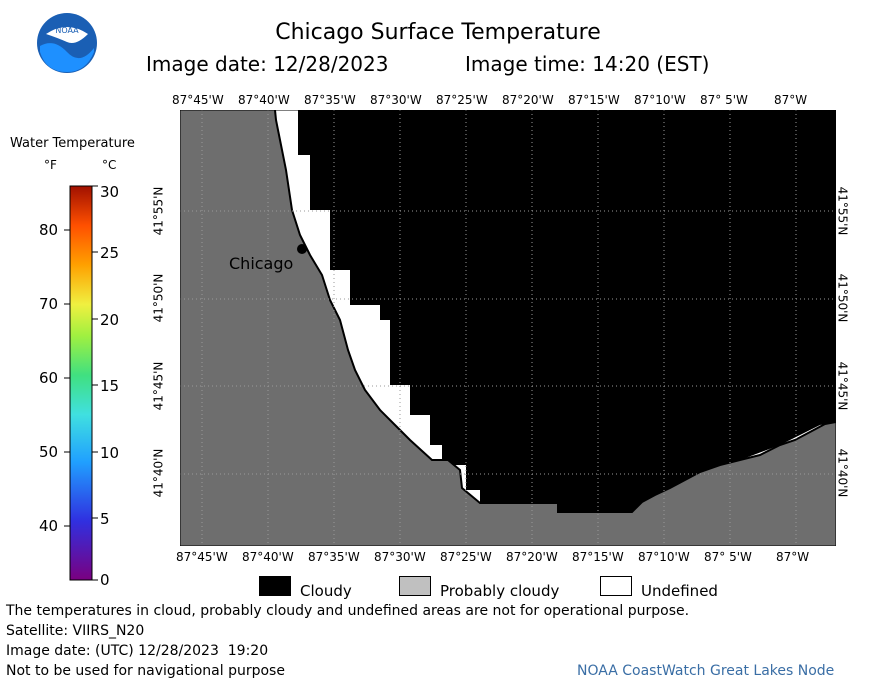 The width and height of the screenshot is (876, 687). I want to click on noaa-logo: NOAA, so click(67, 43).